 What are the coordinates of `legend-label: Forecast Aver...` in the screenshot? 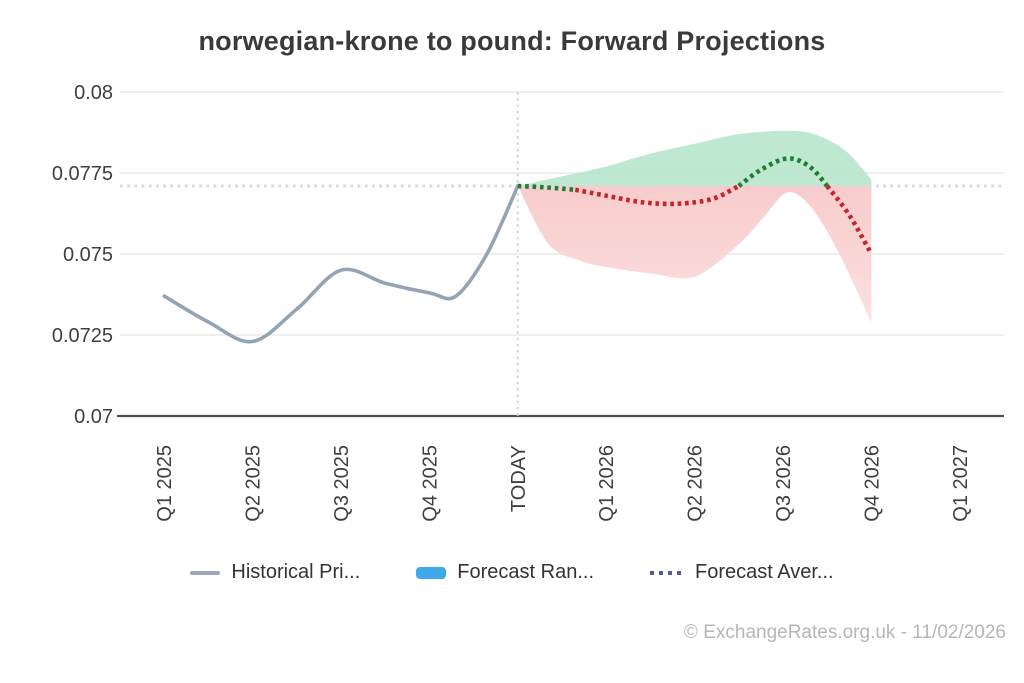 It's located at (764, 572).